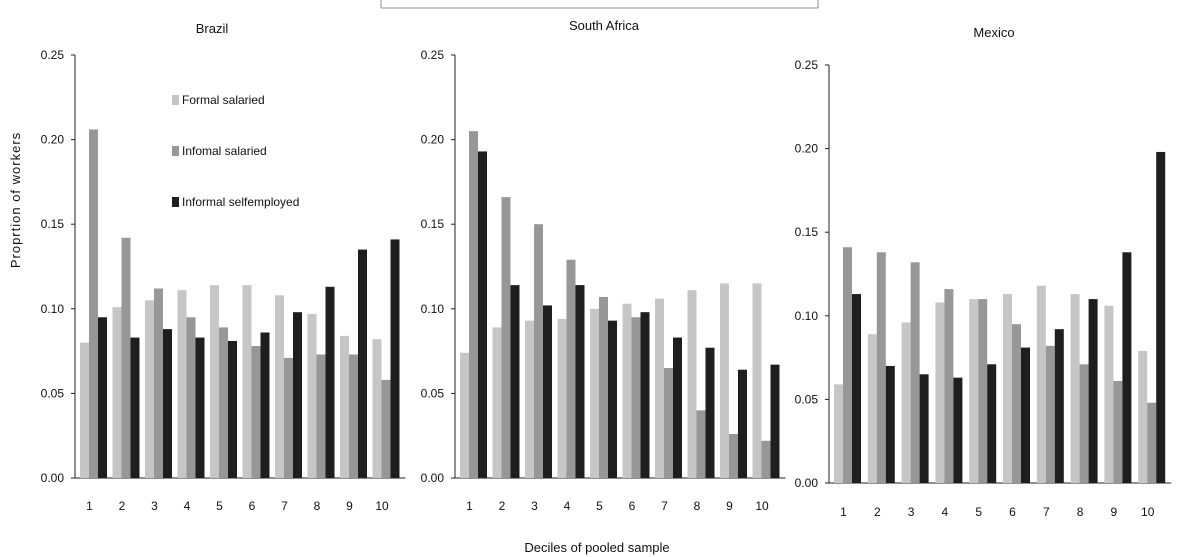 The height and width of the screenshot is (557, 1192). Describe the element at coordinates (877, 512) in the screenshot. I see `x-tick-label-mexico: 2` at that location.